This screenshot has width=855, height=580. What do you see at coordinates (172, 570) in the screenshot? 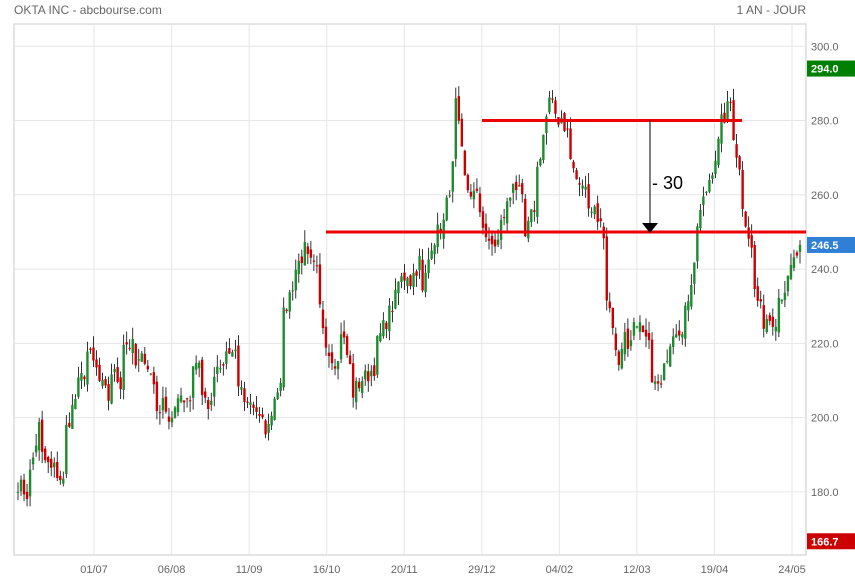
I see `x-tick-label: 06/08` at bounding box center [172, 570].